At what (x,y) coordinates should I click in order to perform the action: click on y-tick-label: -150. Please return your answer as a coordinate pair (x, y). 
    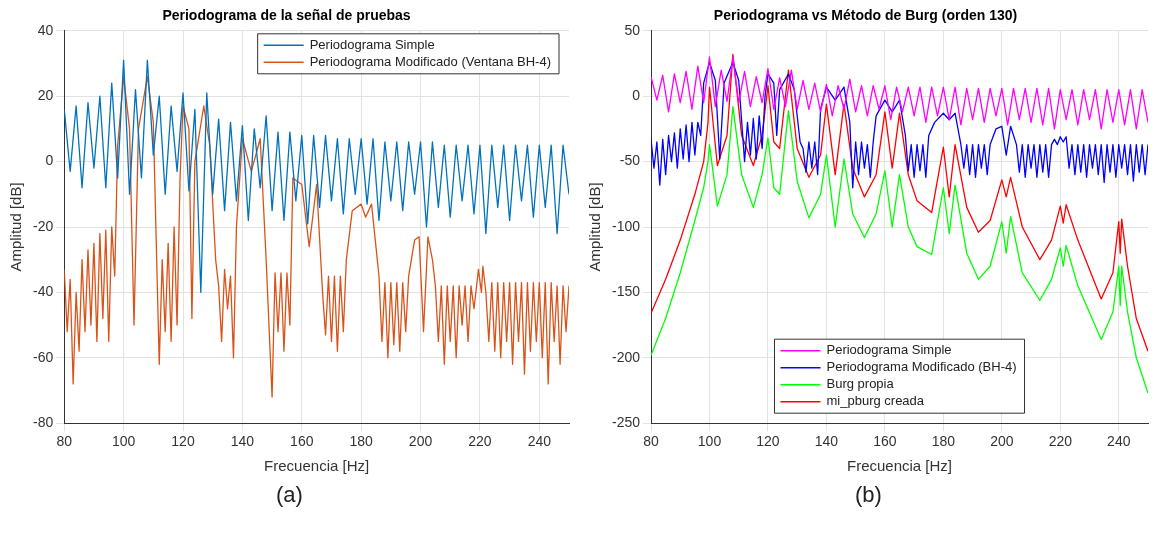
    Looking at the image, I should click on (626, 291).